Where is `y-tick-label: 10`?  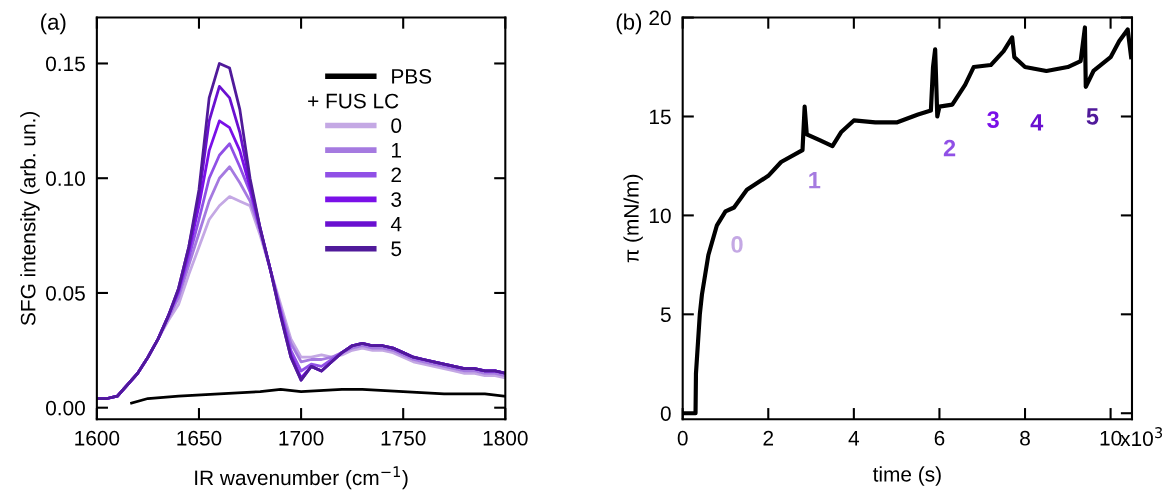 y-tick-label: 10 is located at coordinates (660, 216).